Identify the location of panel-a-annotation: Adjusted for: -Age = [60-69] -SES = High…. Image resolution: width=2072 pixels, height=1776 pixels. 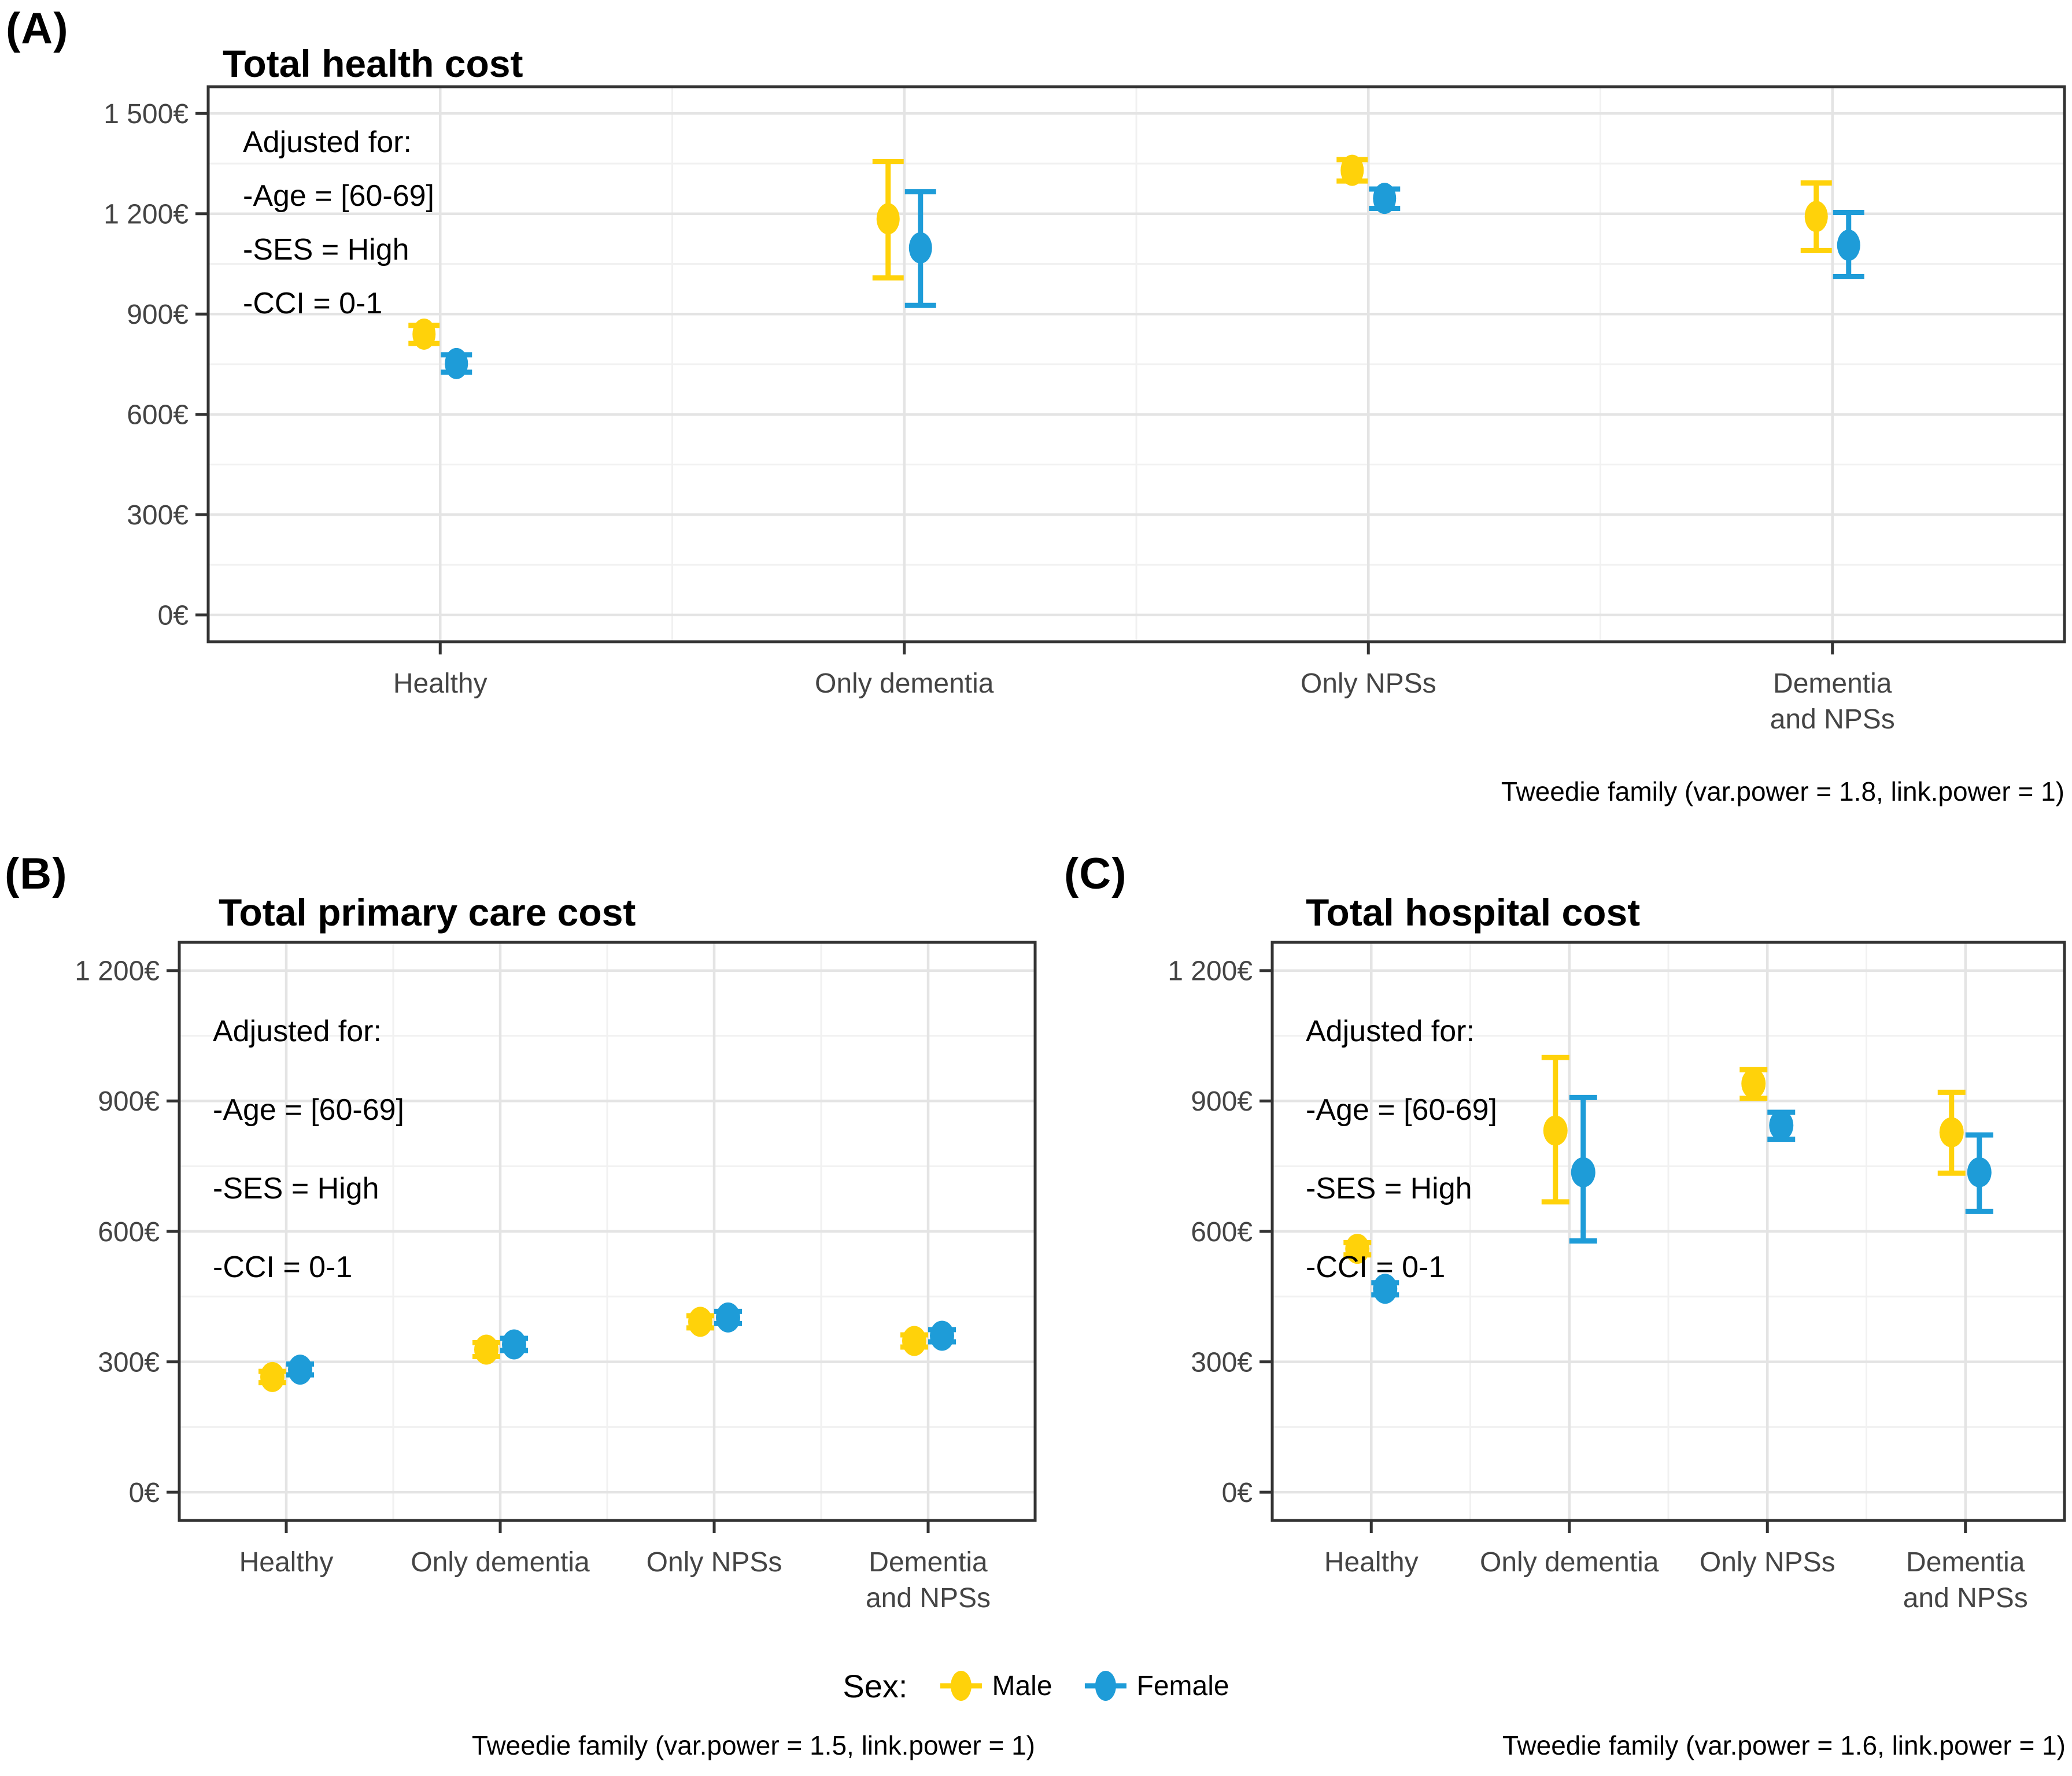
(339, 224).